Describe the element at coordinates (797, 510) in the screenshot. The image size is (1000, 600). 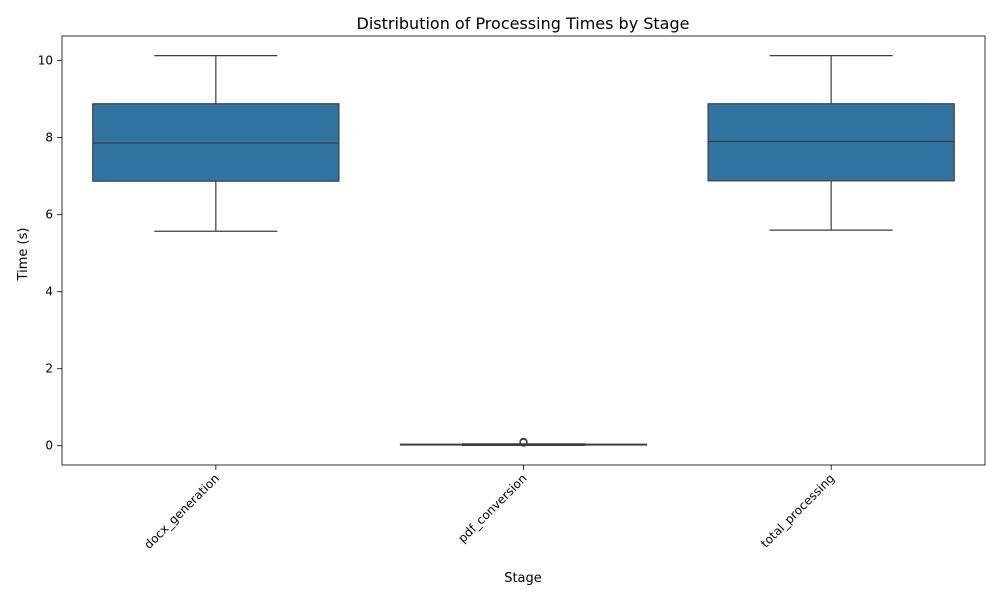
I see `x-tick-label: total_processing` at that location.